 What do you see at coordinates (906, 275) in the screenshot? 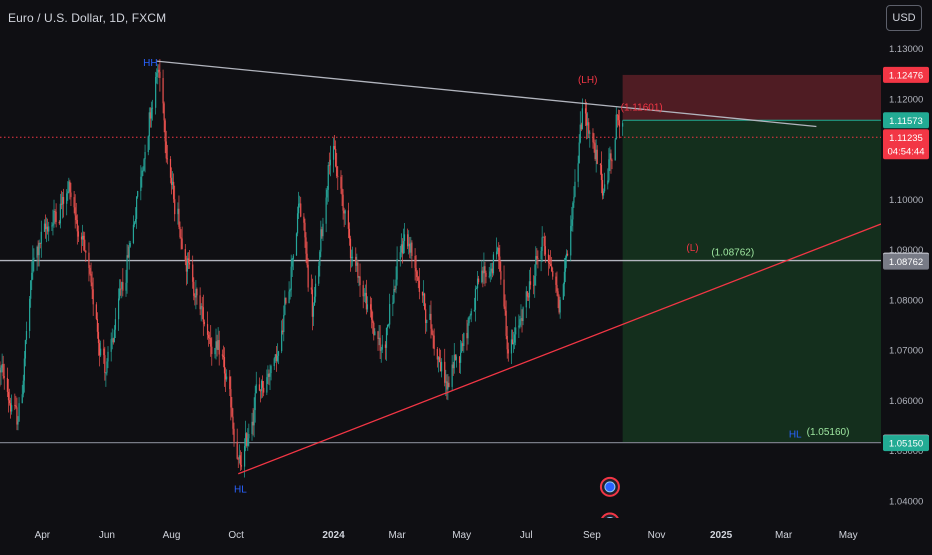
I see `price-axis` at bounding box center [906, 275].